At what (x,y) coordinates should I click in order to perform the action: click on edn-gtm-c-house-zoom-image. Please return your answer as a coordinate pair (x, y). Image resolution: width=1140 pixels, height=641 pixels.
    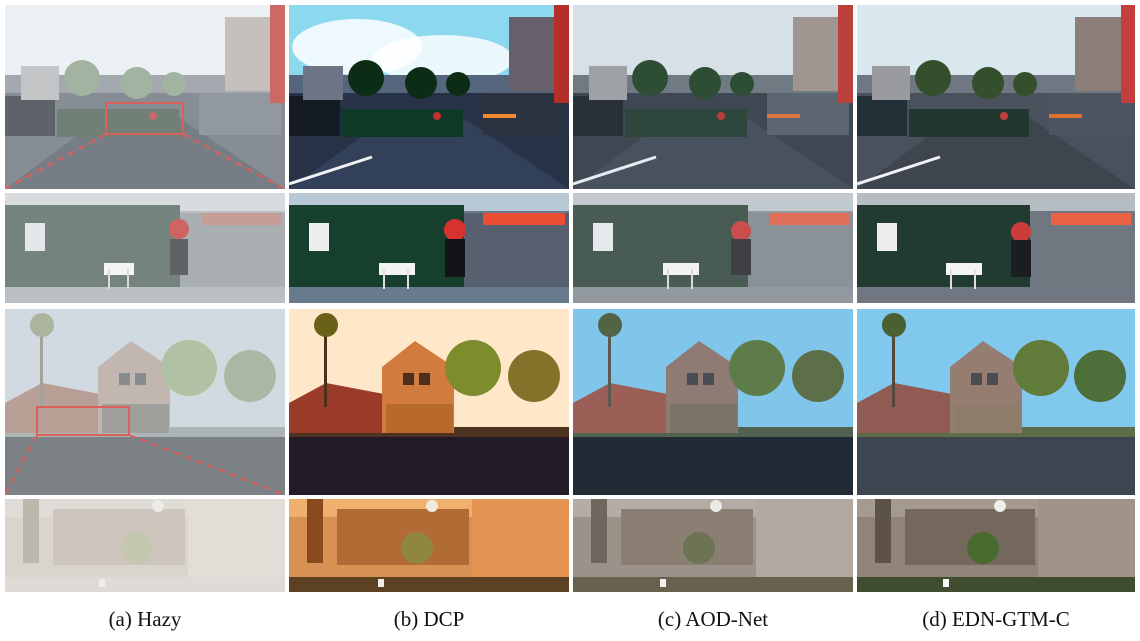
    Looking at the image, I should click on (996, 545).